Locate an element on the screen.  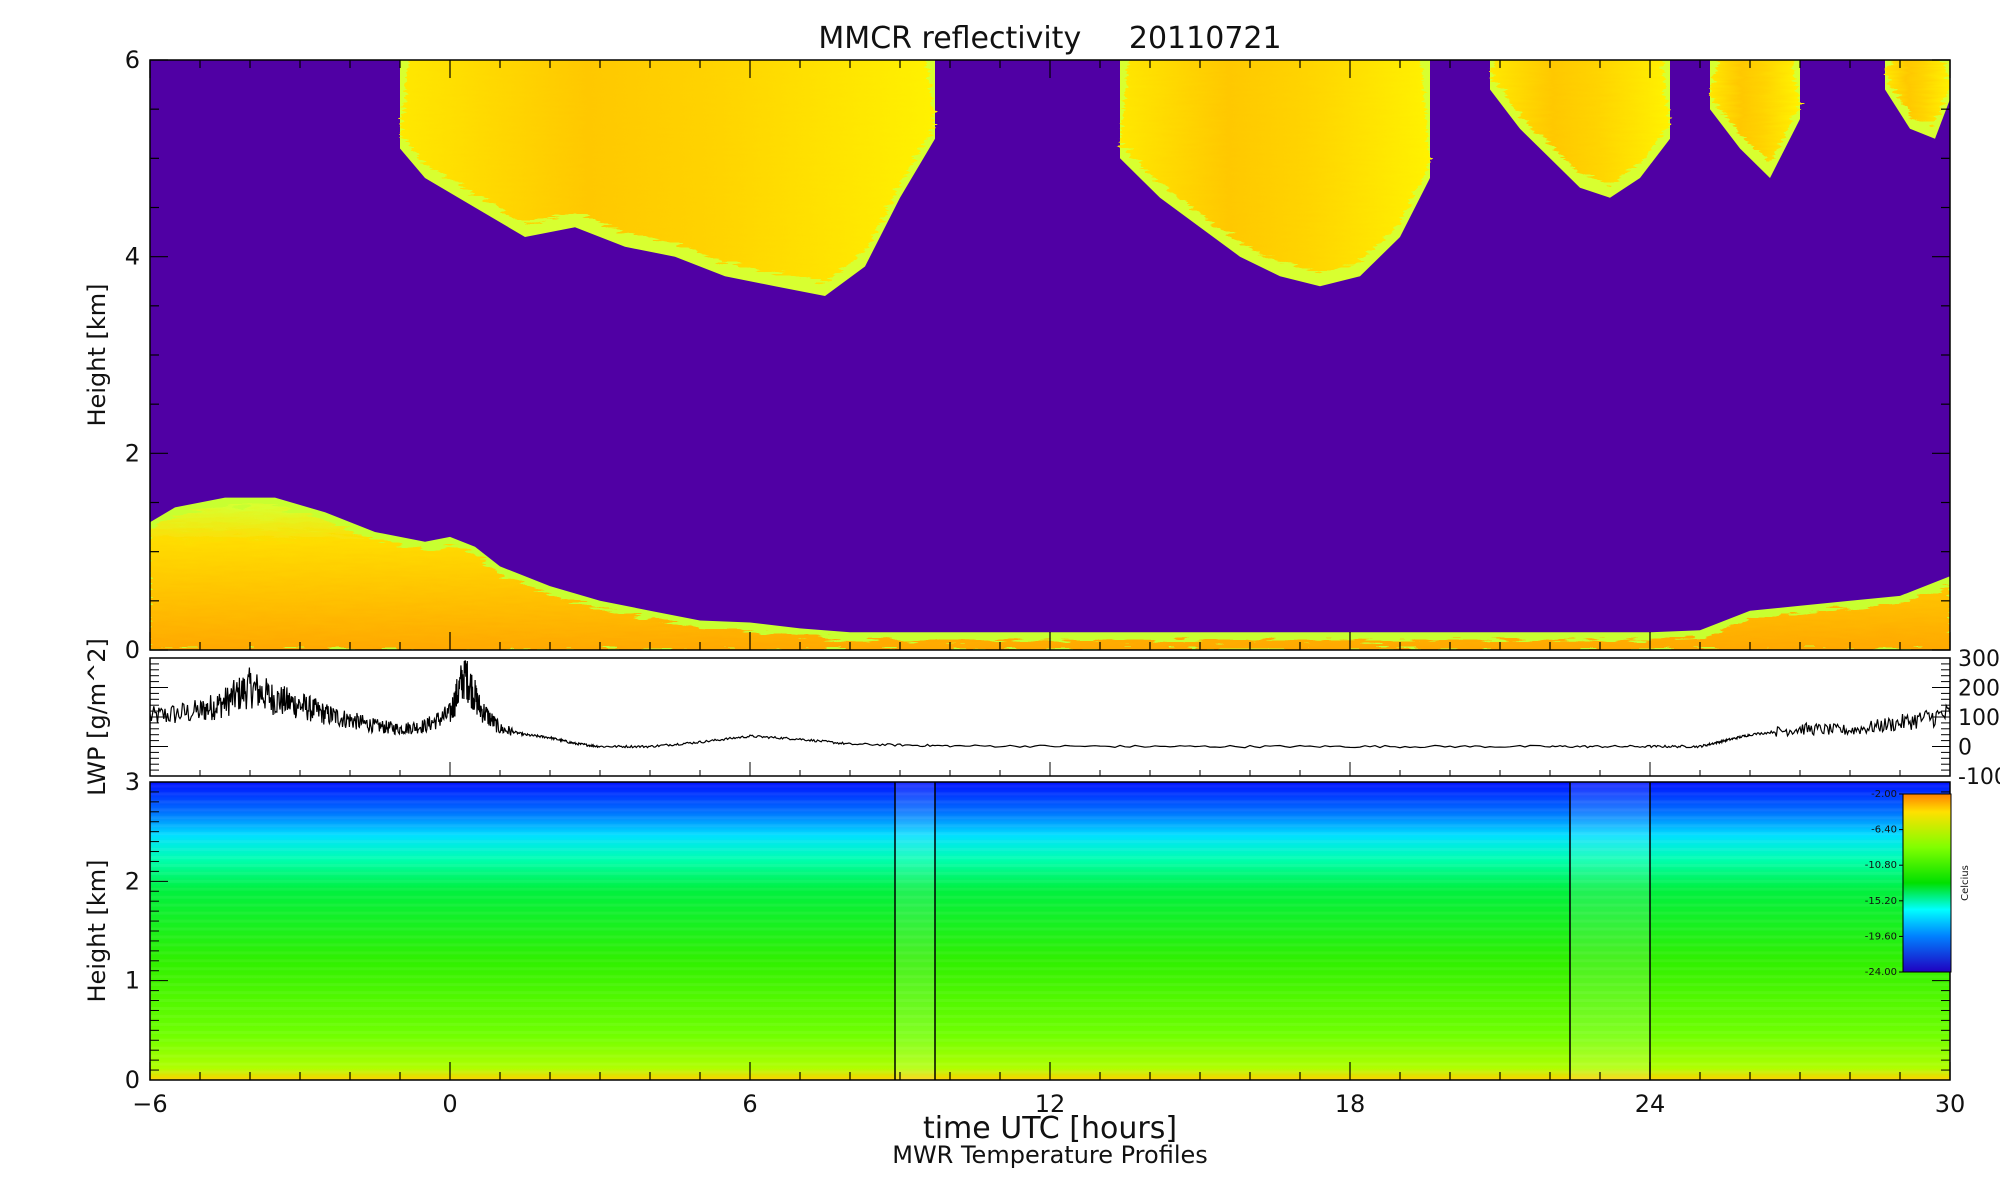
colorbar-label: Celcius is located at coordinates (1965, 883).